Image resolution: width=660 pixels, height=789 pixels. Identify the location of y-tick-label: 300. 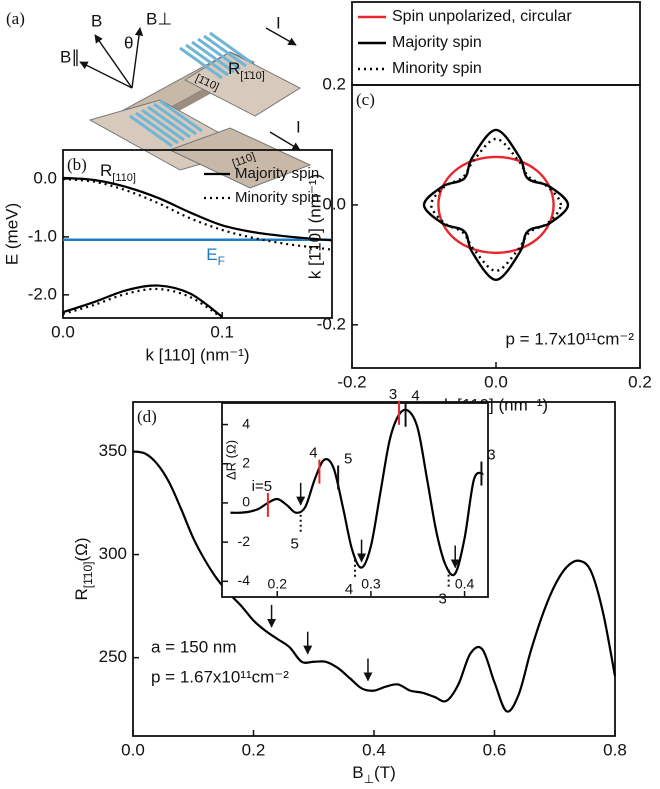
(113, 553).